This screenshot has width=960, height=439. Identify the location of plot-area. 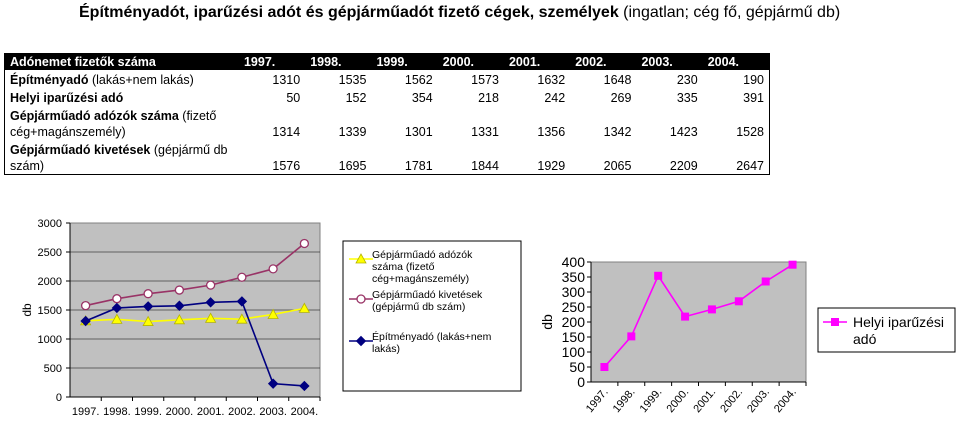
(698, 322).